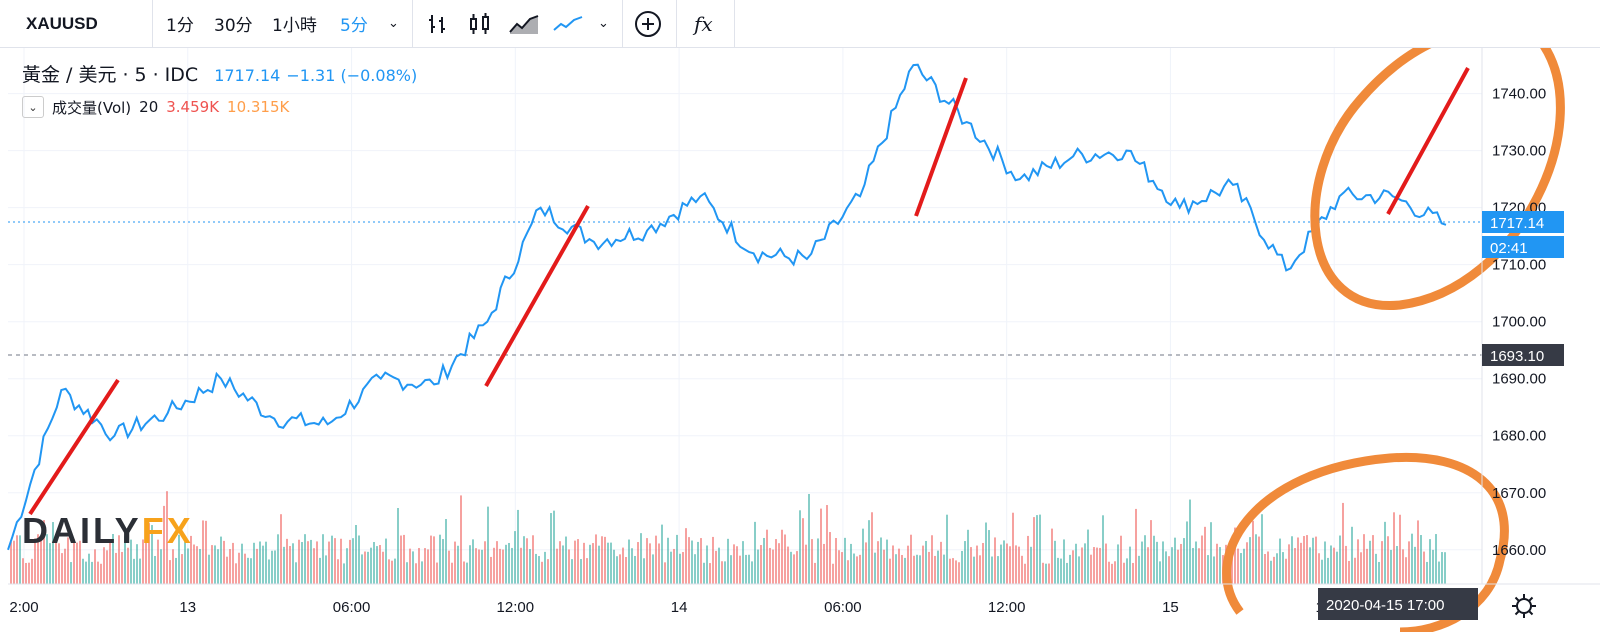 This screenshot has width=1600, height=632. I want to click on interval-1m-button: 1分, so click(180, 26).